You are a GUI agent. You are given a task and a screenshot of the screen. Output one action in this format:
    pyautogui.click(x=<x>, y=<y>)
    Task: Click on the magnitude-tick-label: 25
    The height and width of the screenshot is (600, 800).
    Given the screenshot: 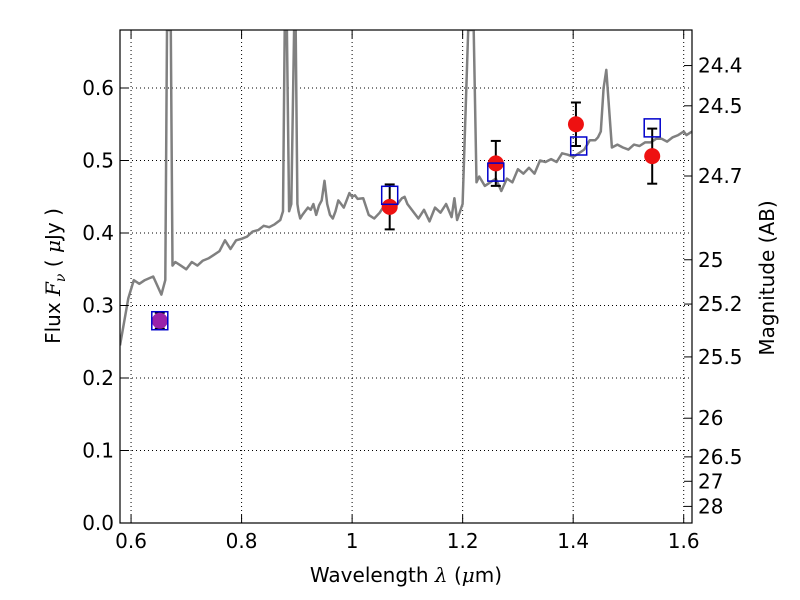 What is the action you would take?
    pyautogui.click(x=710, y=260)
    